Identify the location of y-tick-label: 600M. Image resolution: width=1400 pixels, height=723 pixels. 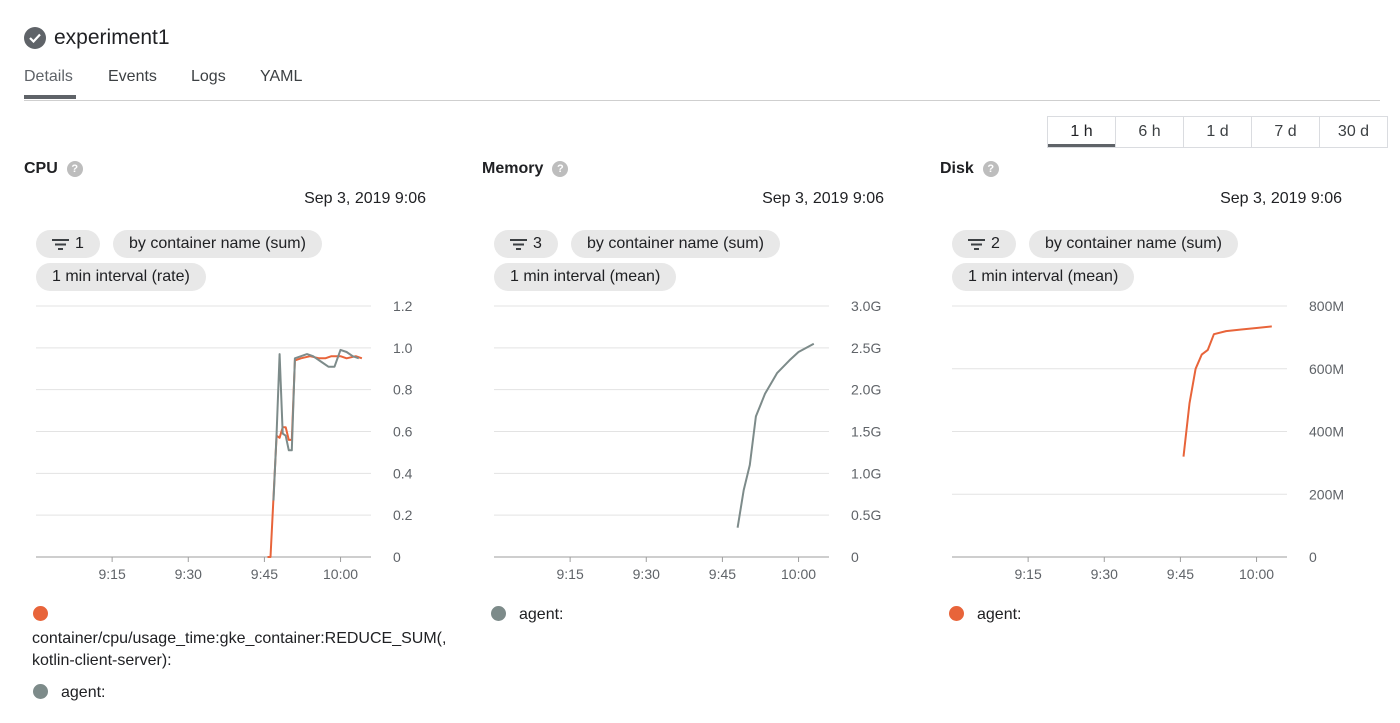
(1326, 369).